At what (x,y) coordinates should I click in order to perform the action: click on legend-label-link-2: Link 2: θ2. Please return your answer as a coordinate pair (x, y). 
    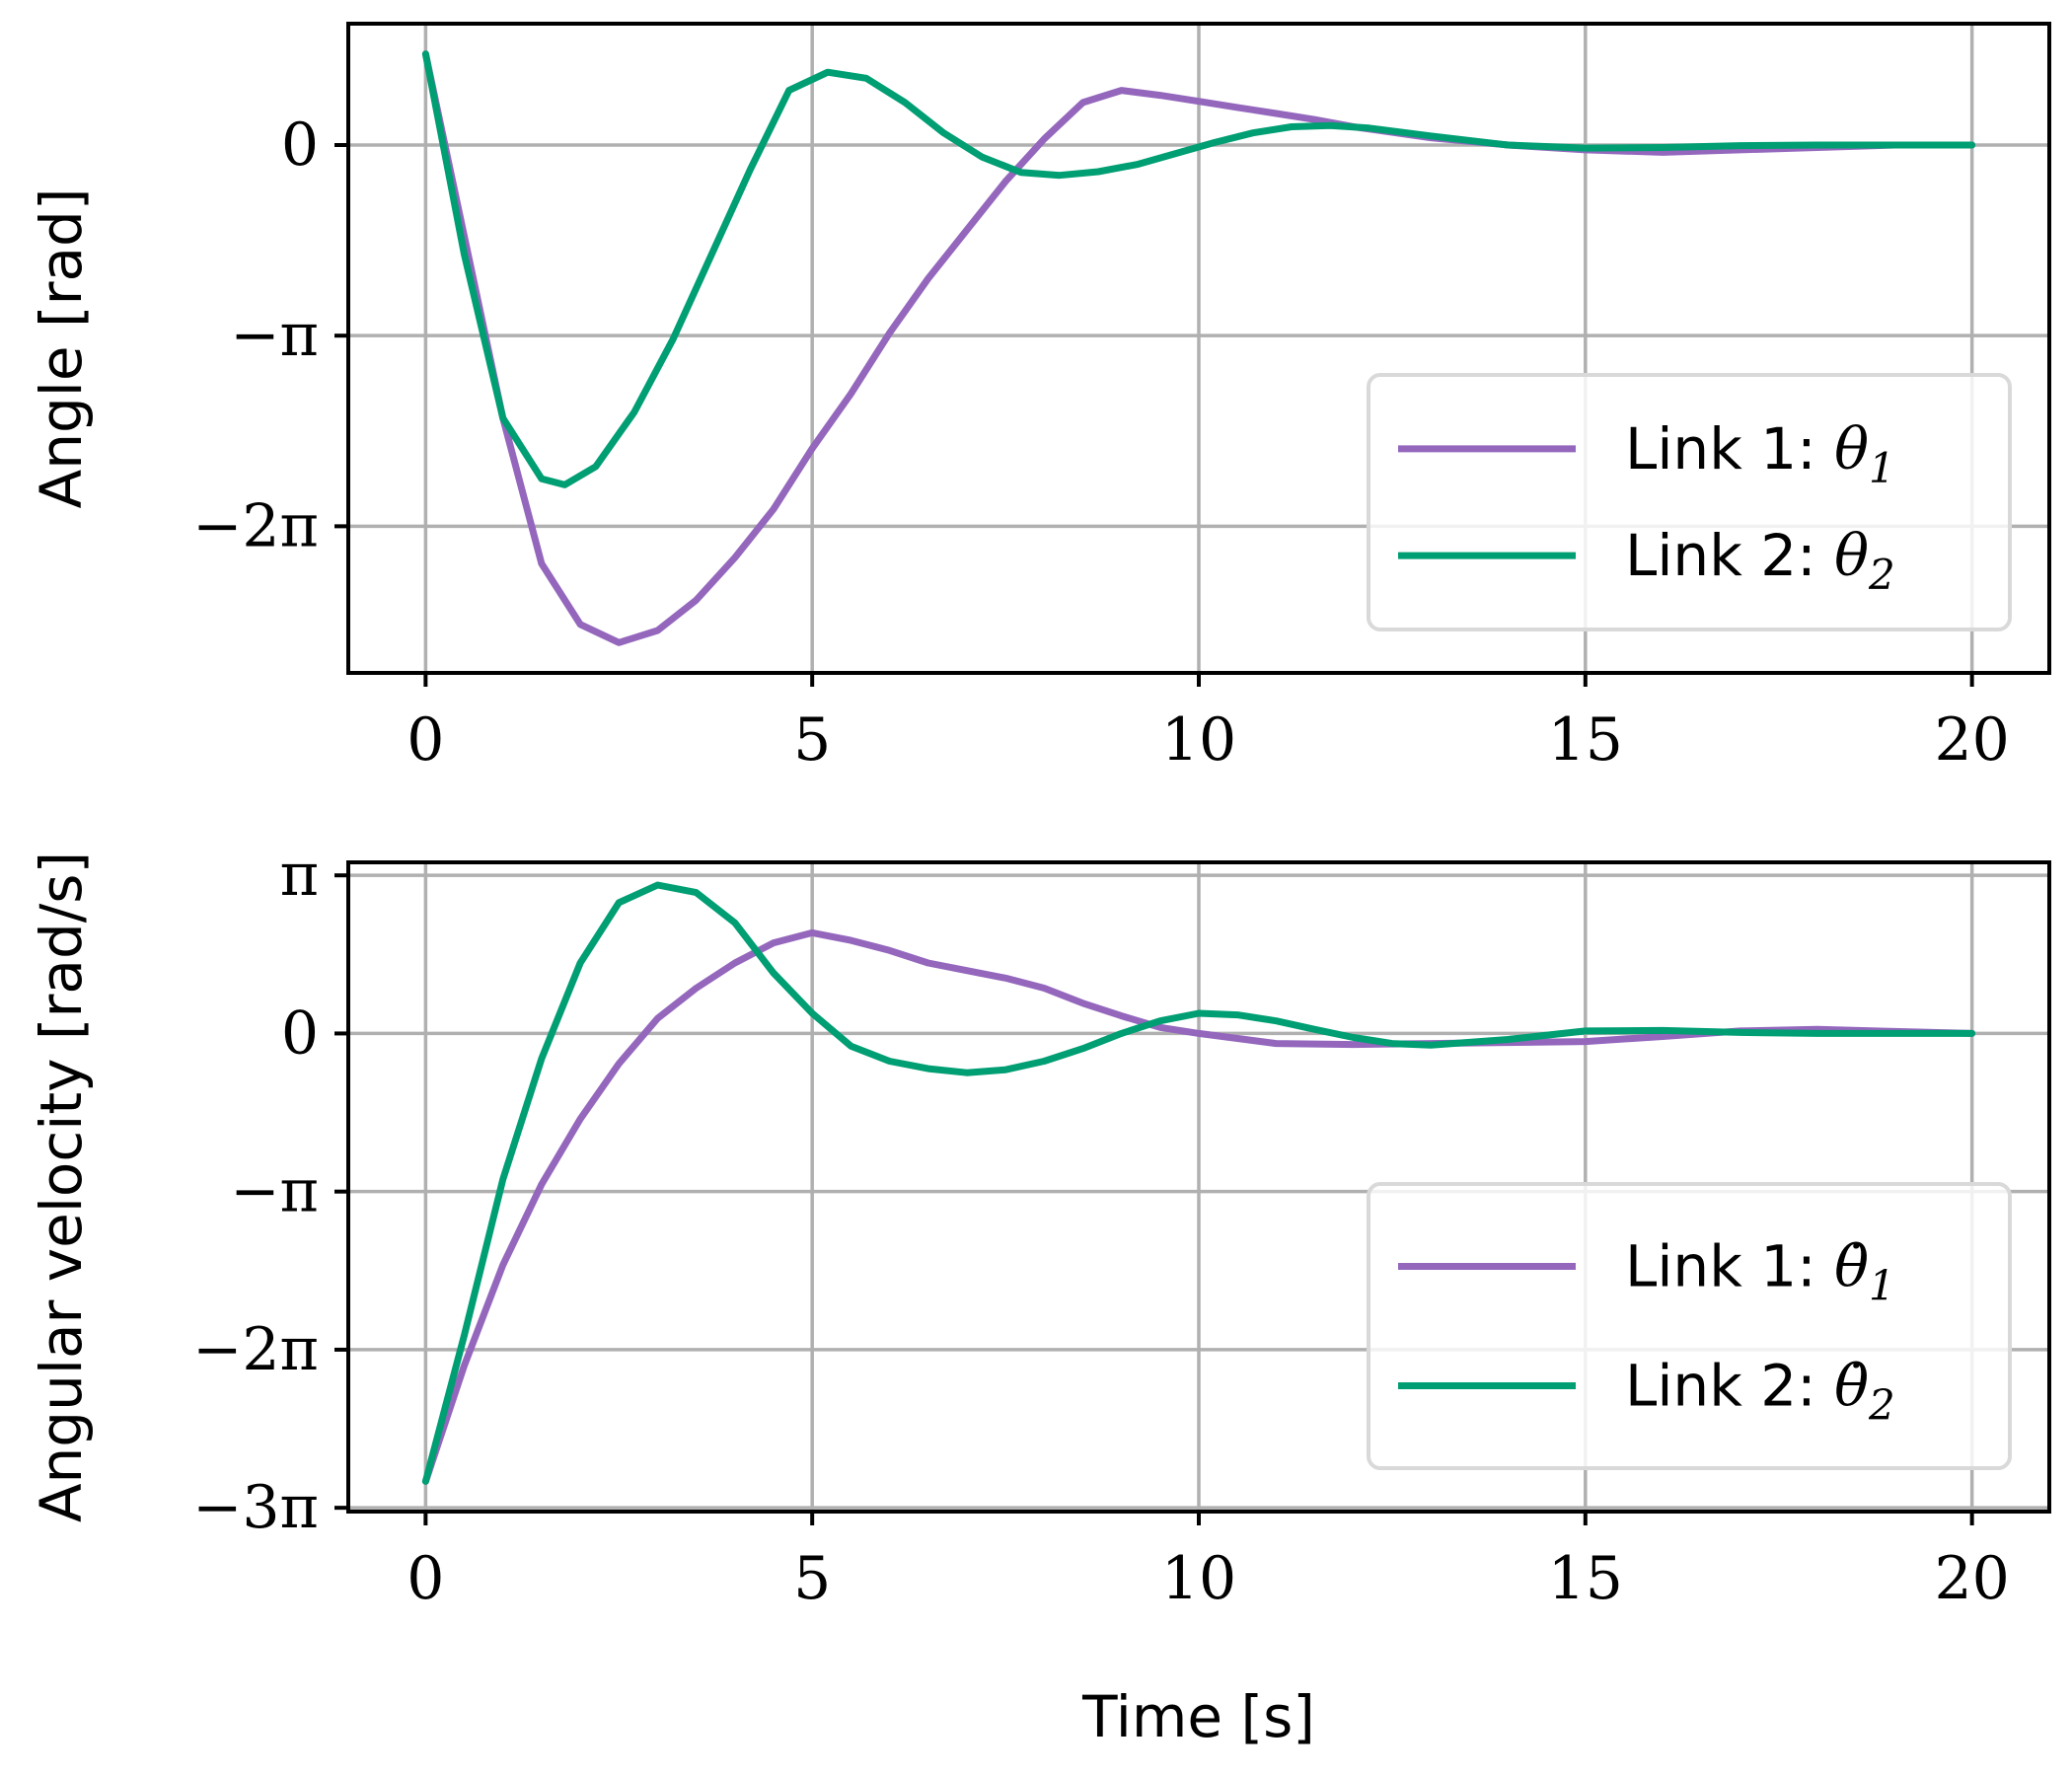
    Looking at the image, I should click on (1760, 561).